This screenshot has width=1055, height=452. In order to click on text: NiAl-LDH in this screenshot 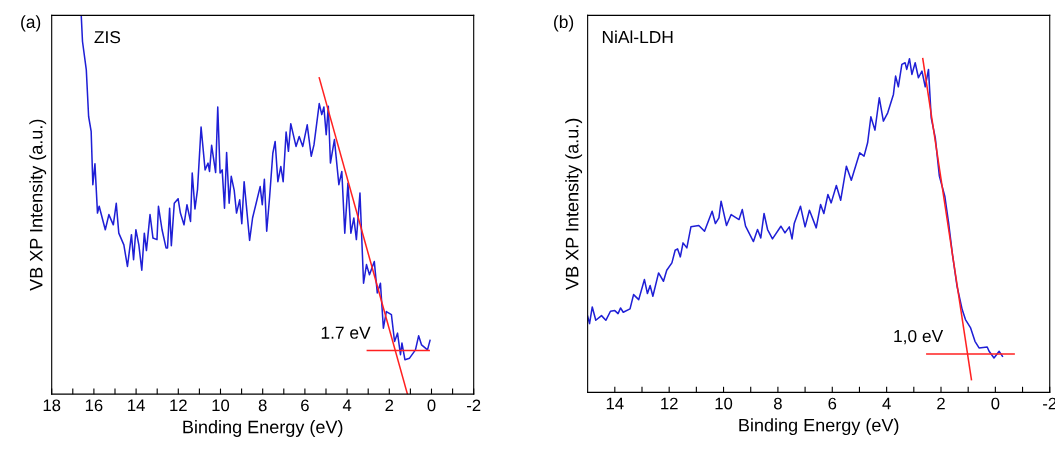, I will do `click(637, 37)`.